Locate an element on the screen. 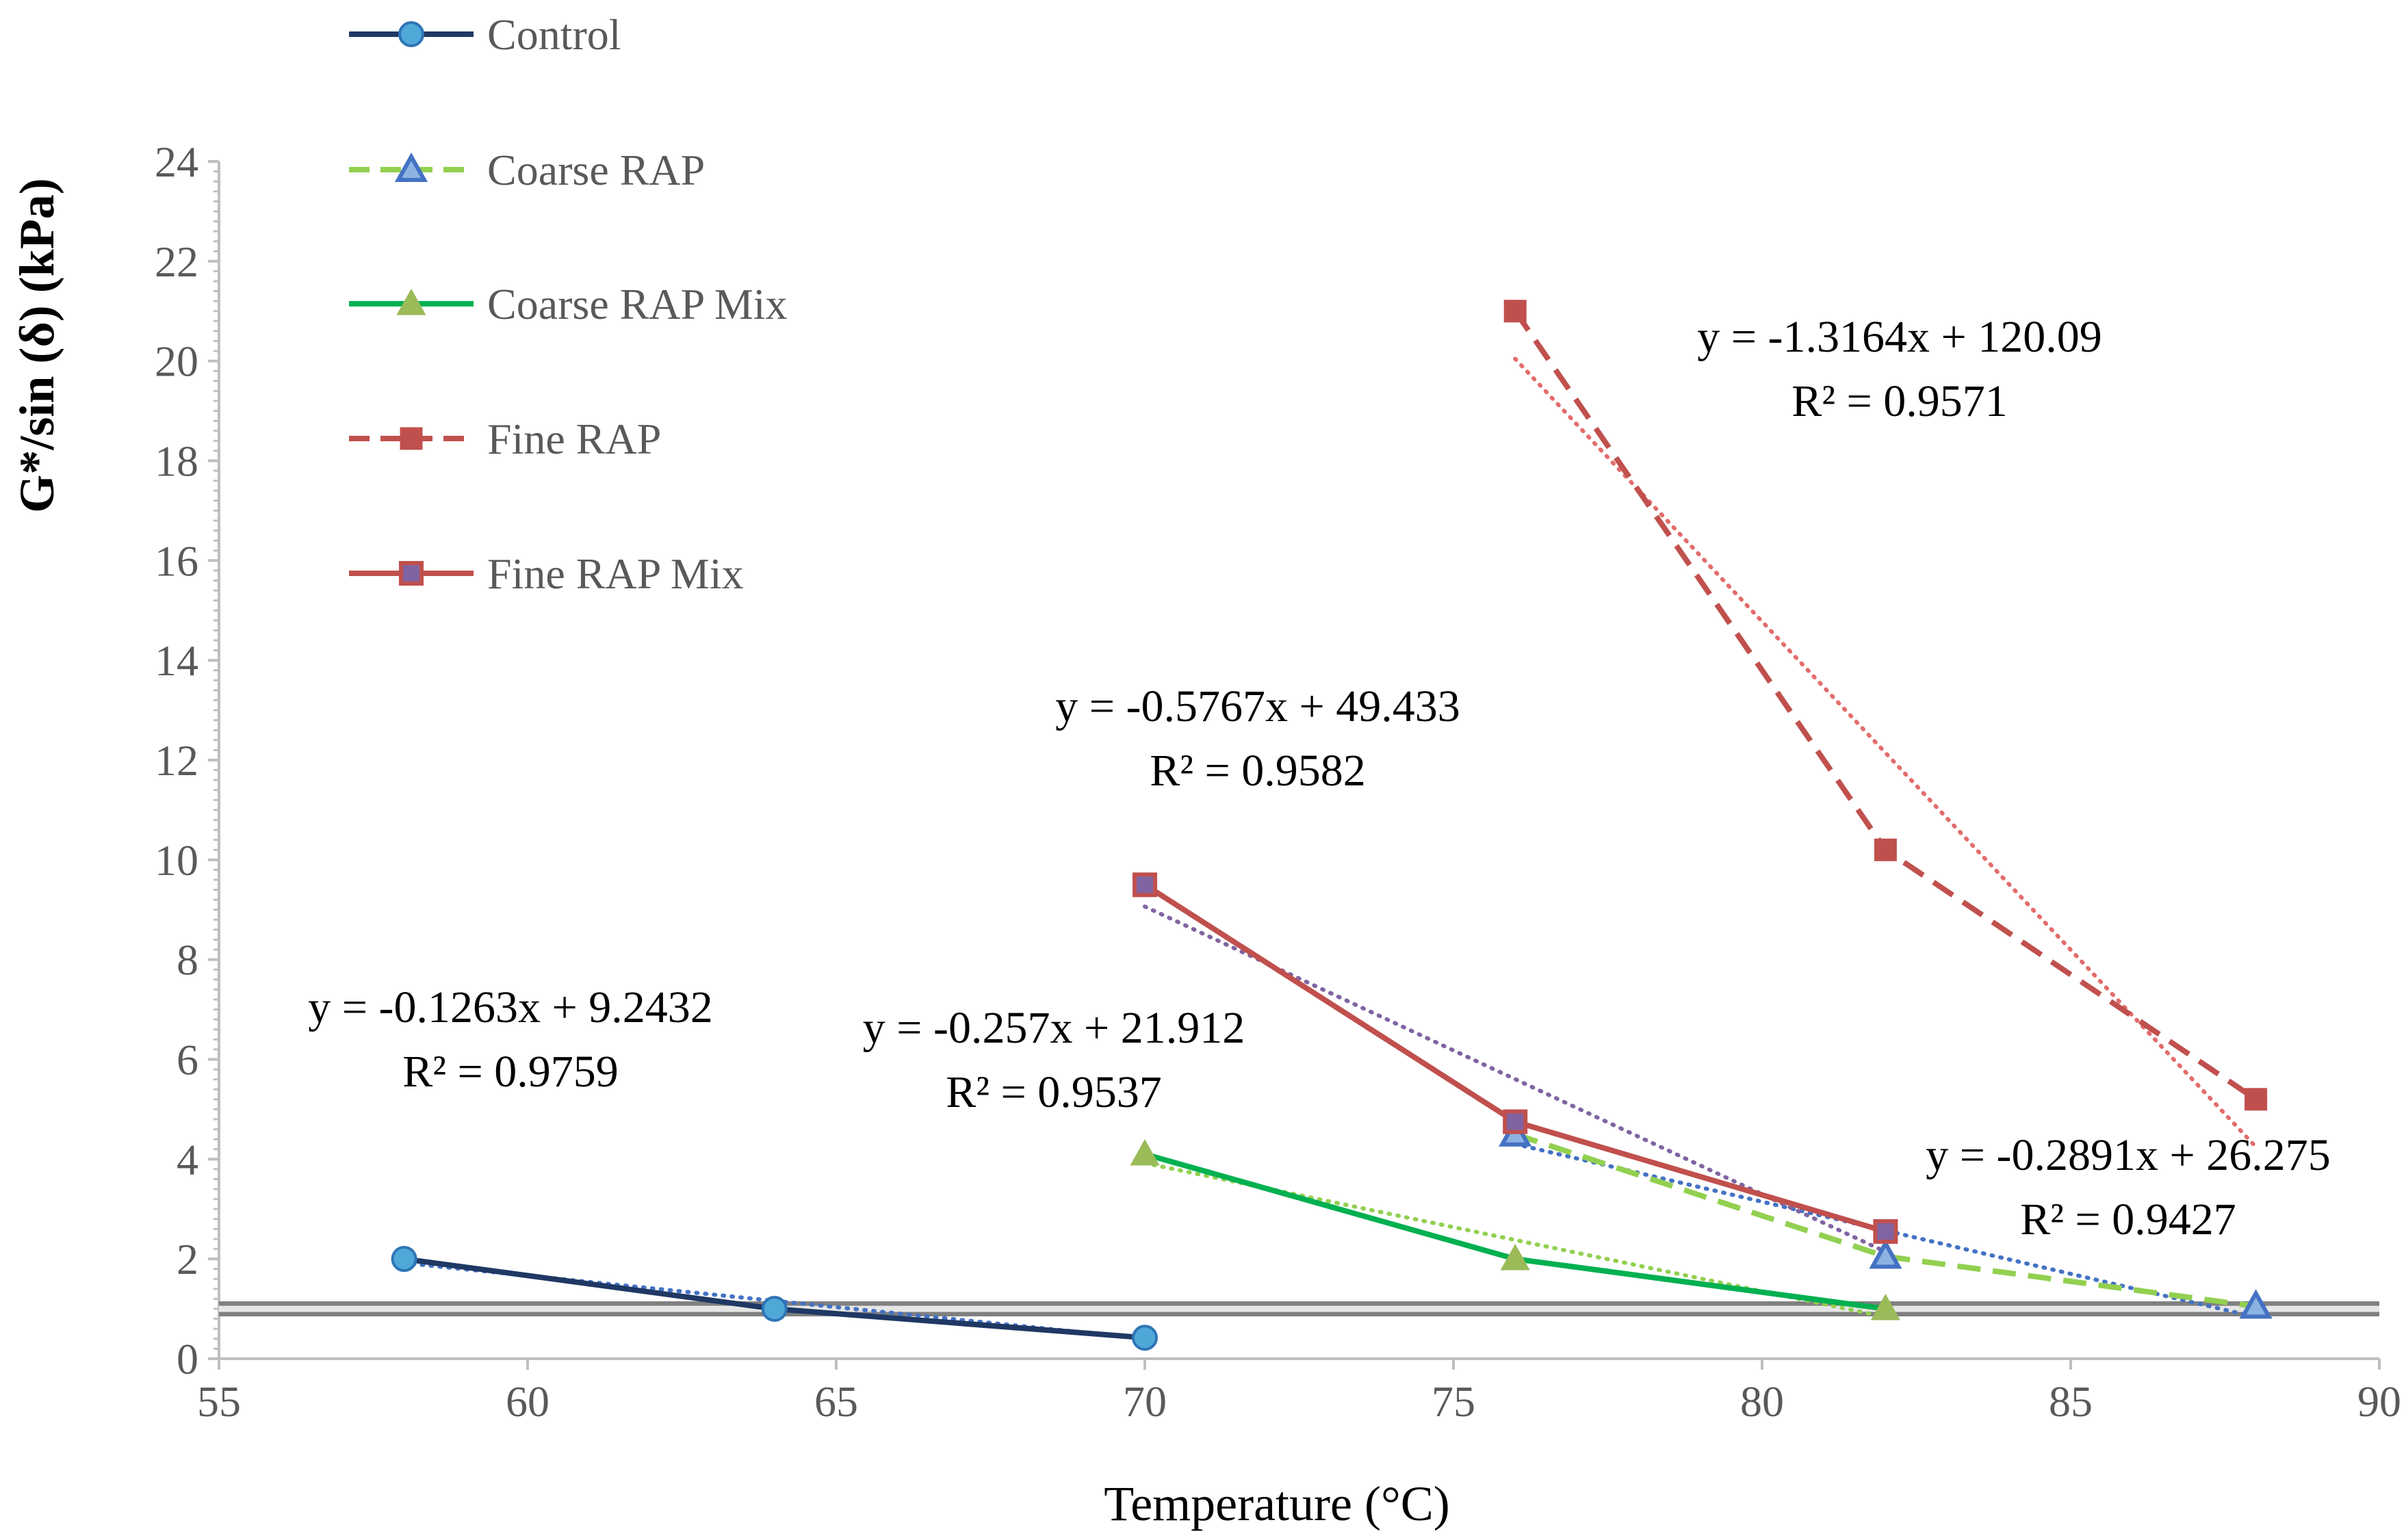 The width and height of the screenshot is (2406, 1540). legend-marker-control is located at coordinates (411, 34).